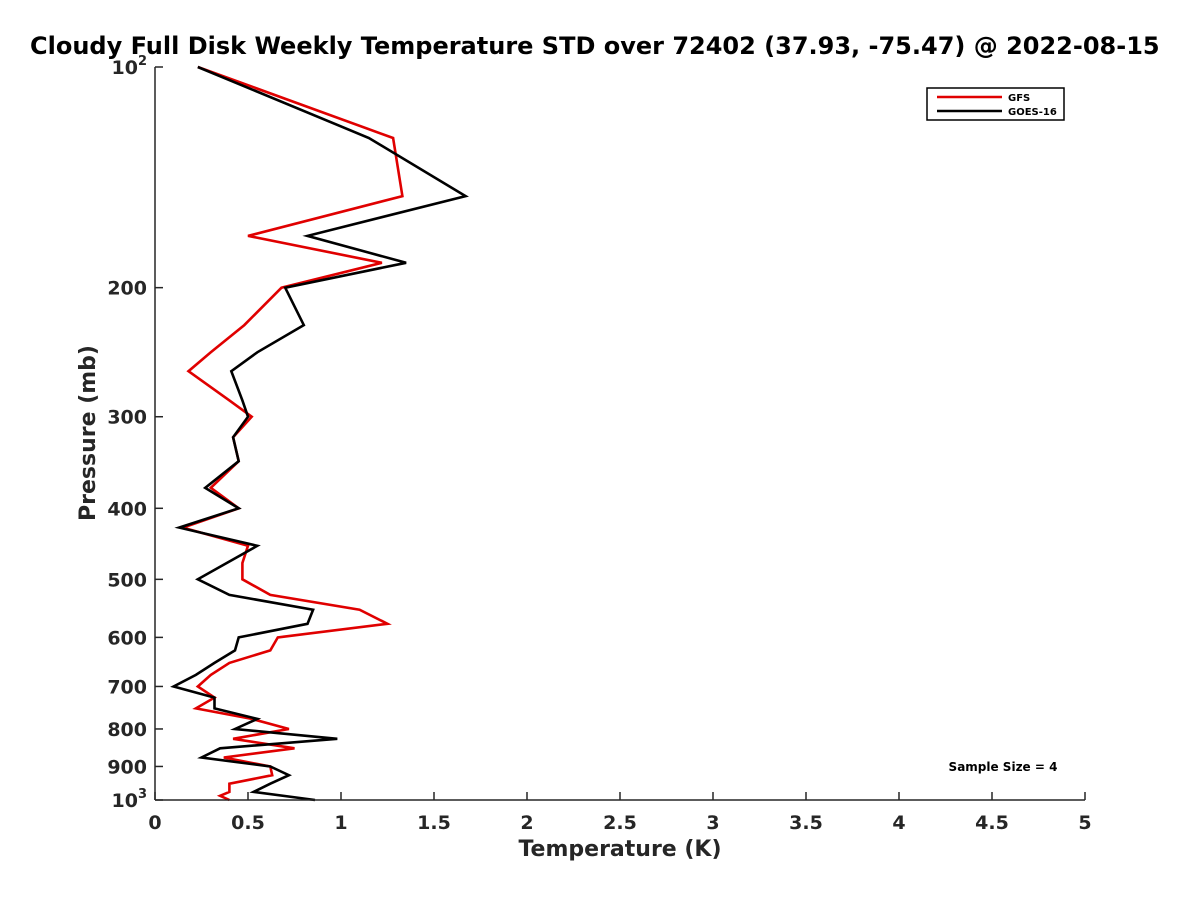 The height and width of the screenshot is (900, 1200). What do you see at coordinates (1003, 767) in the screenshot?
I see `sample-size-annotation: Sample Size = 4` at bounding box center [1003, 767].